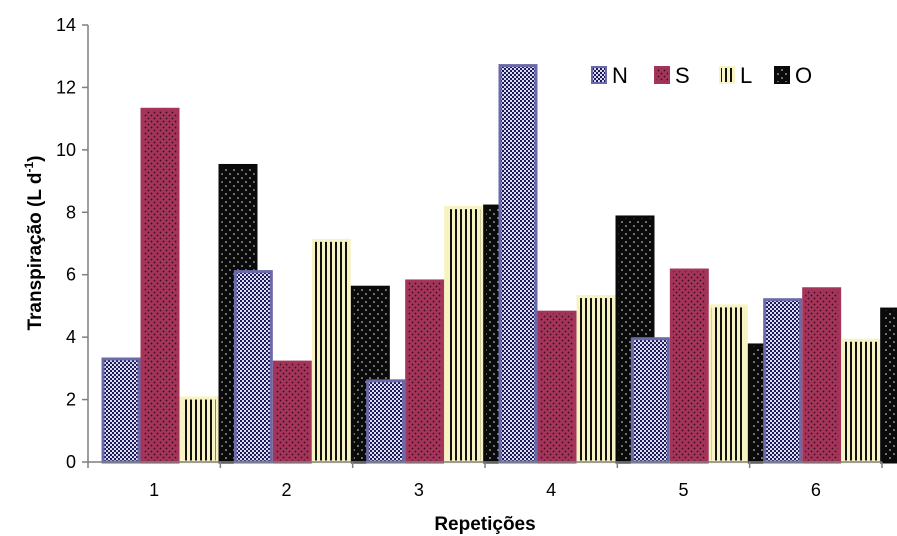  Describe the element at coordinates (419, 490) in the screenshot. I see `x-tick-label: 3` at that location.